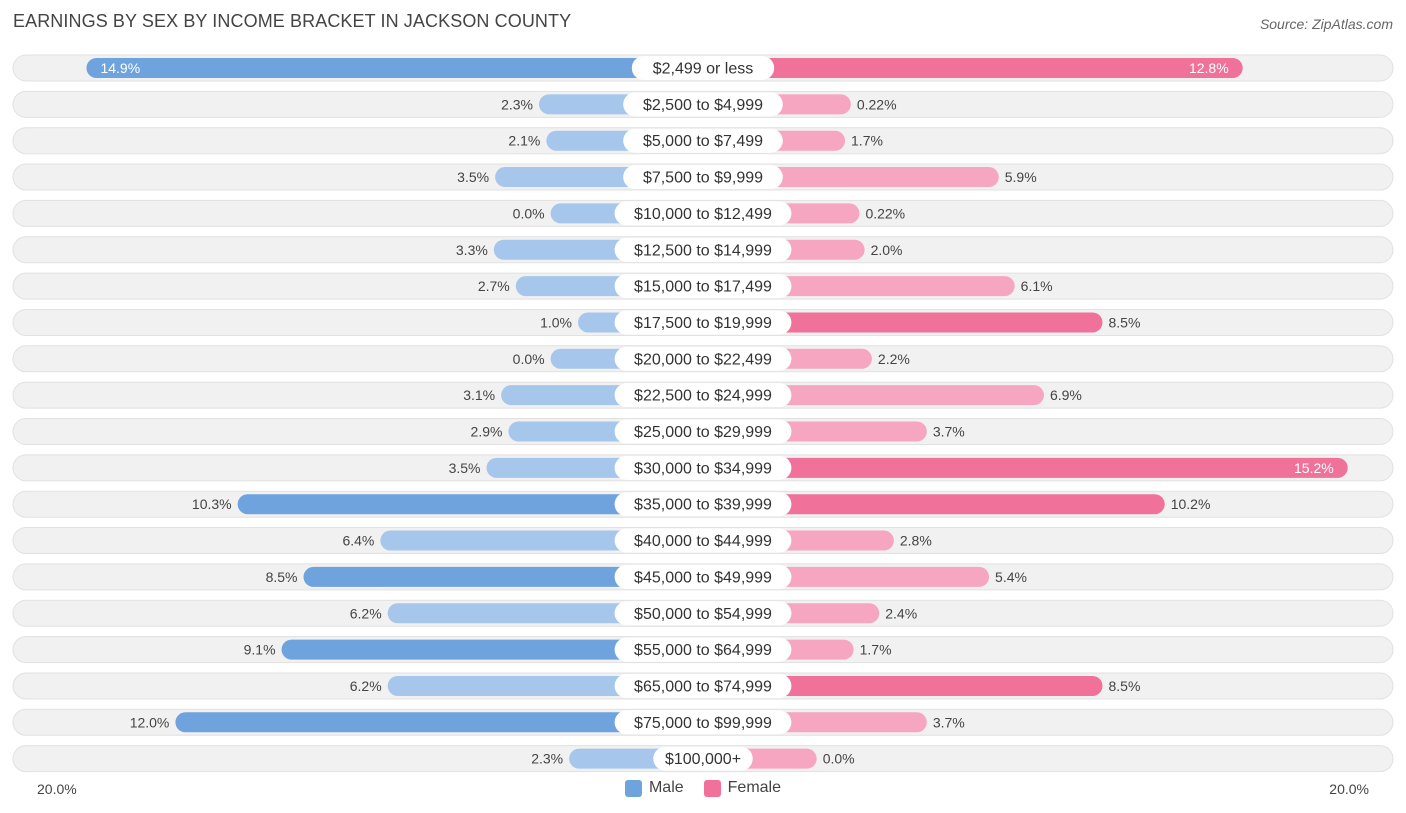 Image resolution: width=1406 pixels, height=813 pixels. I want to click on category-label: $75,000 to $99,999, so click(703, 723).